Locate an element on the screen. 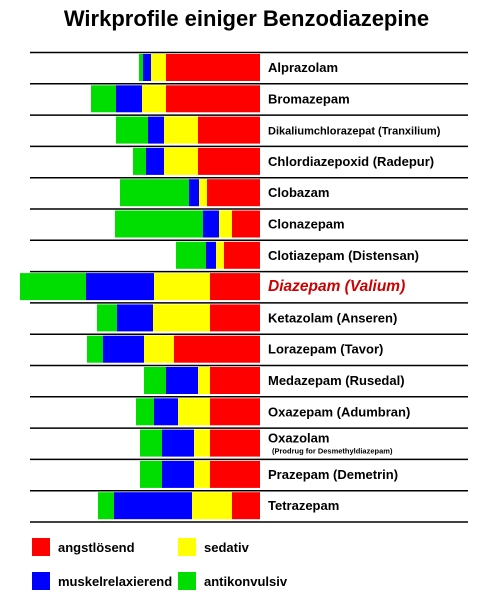 The height and width of the screenshot is (600, 493). bar-segment-alprazolam-angstloesend is located at coordinates (213, 67).